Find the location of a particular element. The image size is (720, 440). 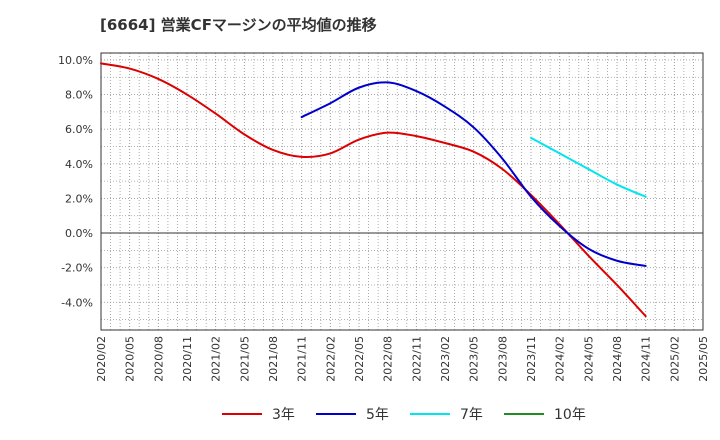

x-tick-label: 2022/05 is located at coordinates (359, 359).